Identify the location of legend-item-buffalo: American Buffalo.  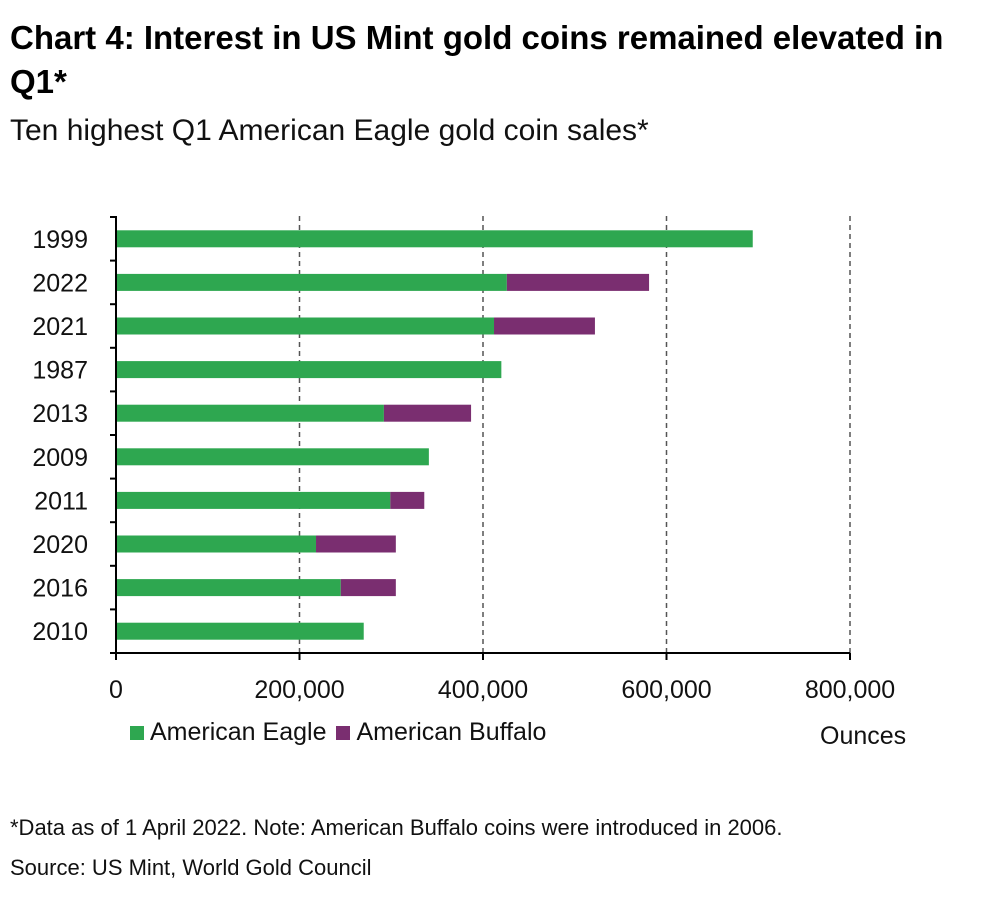
(441, 732).